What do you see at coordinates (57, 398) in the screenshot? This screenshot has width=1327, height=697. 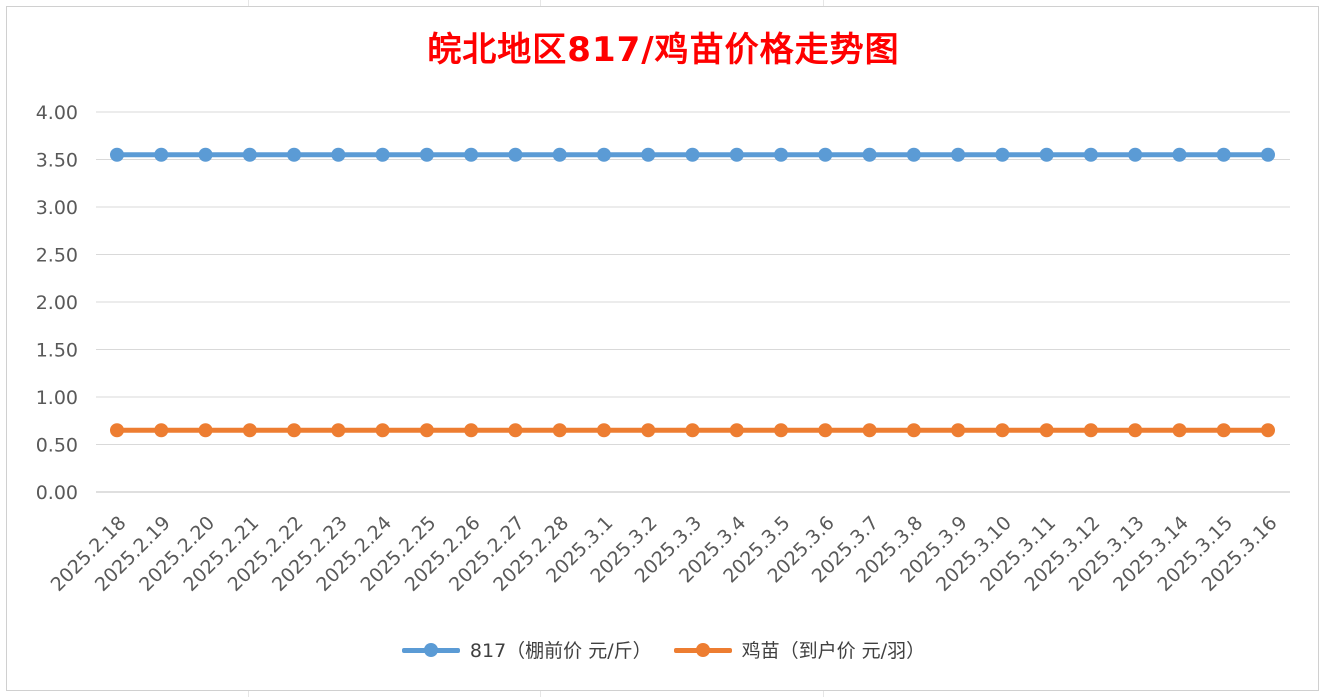 I see `y-tick-label: 1.00` at bounding box center [57, 398].